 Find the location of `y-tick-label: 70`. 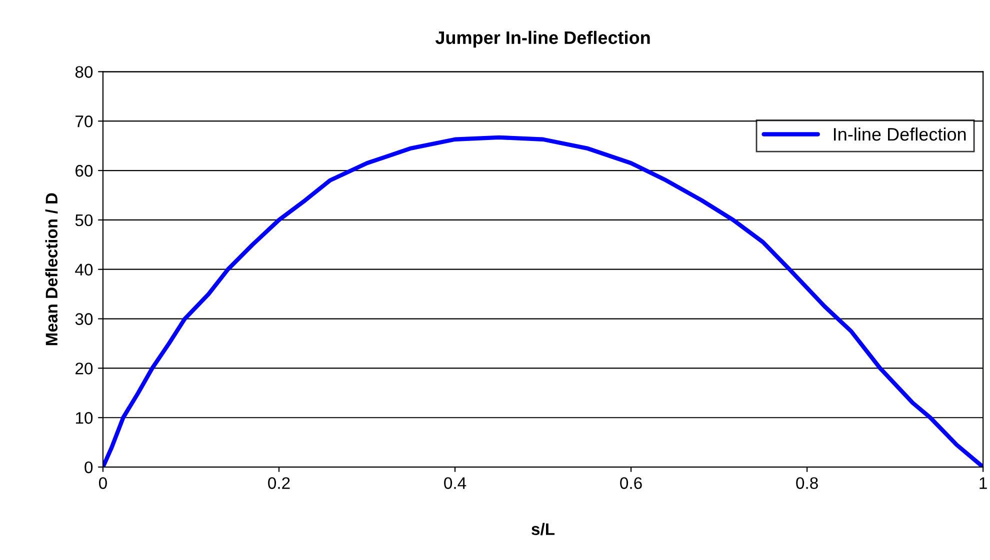

y-tick-label: 70 is located at coordinates (84, 122).